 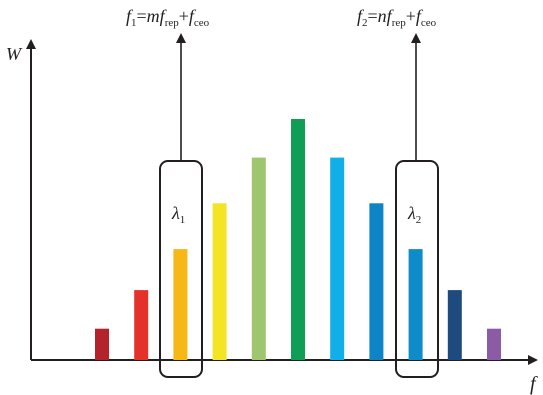 I want to click on x-axis-label: f, so click(x=534, y=384).